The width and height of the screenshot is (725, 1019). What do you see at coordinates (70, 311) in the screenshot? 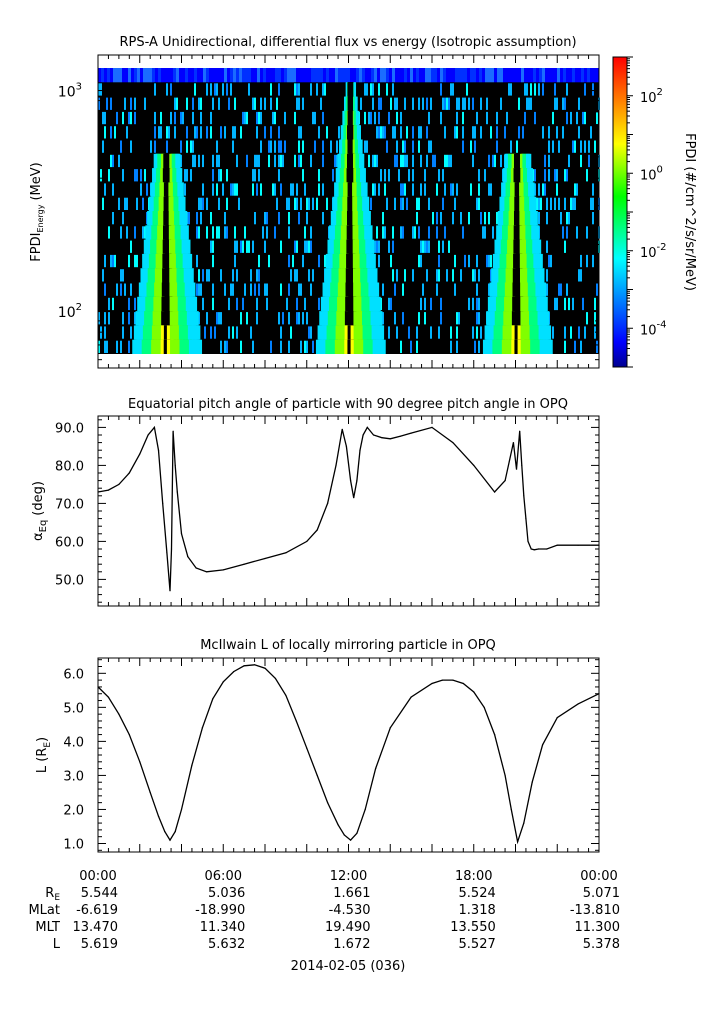
I see `spectrogram-y-tick-label: 102` at bounding box center [70, 311].